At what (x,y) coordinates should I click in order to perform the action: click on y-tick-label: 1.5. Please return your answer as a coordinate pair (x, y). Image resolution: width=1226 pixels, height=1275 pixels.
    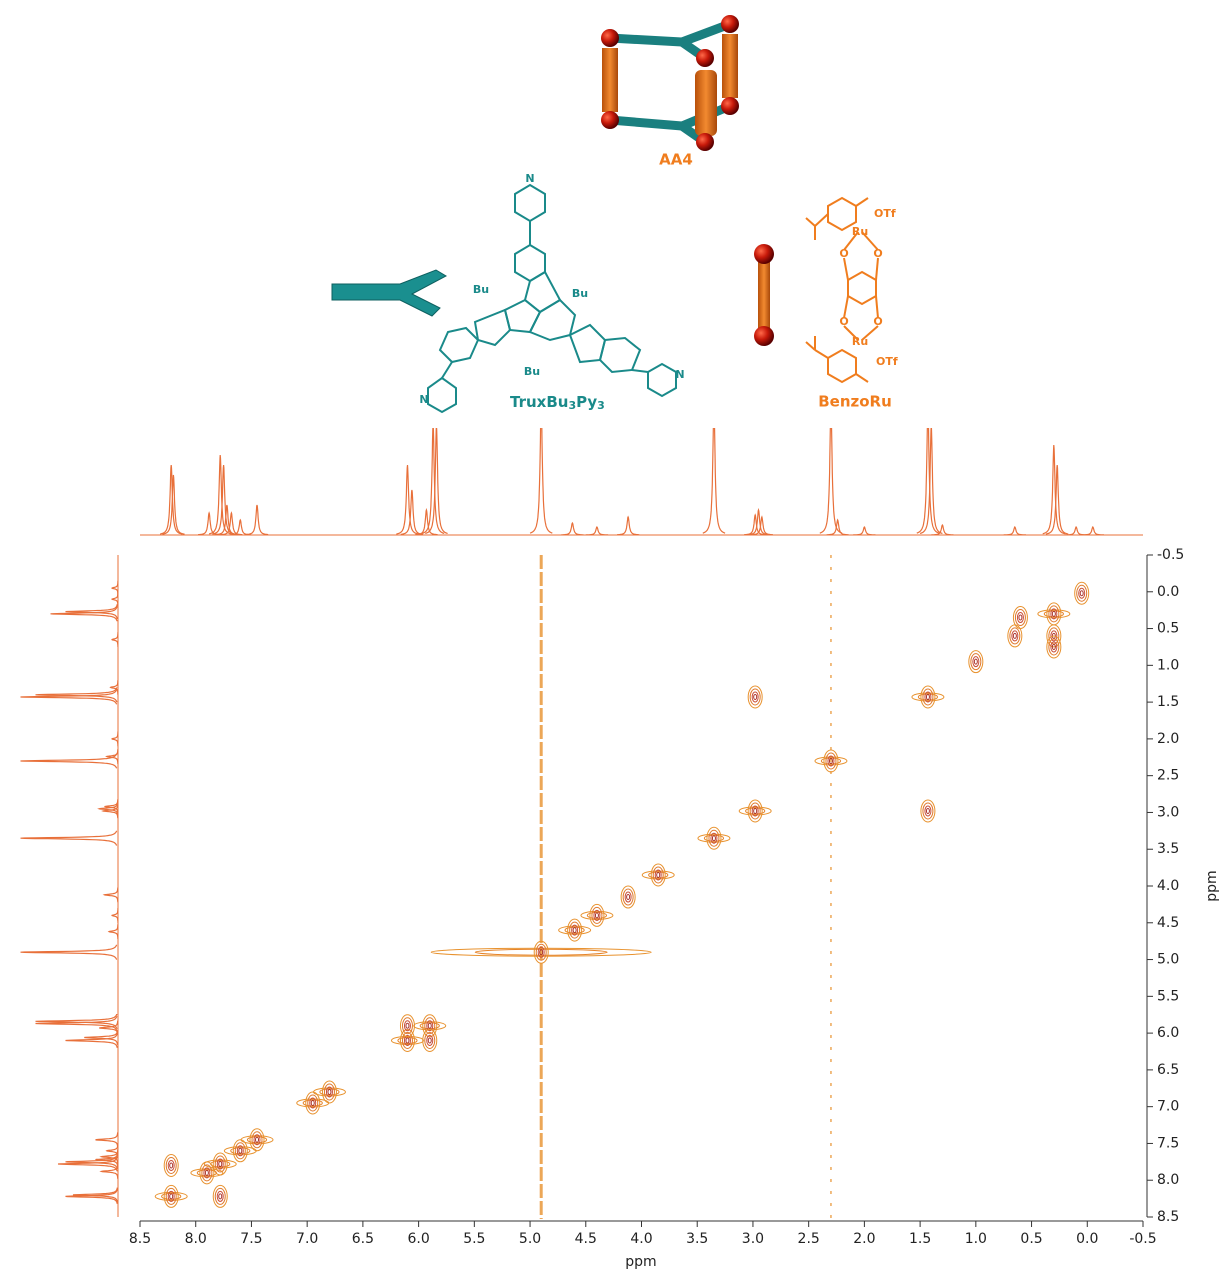
    Looking at the image, I should click on (1168, 702).